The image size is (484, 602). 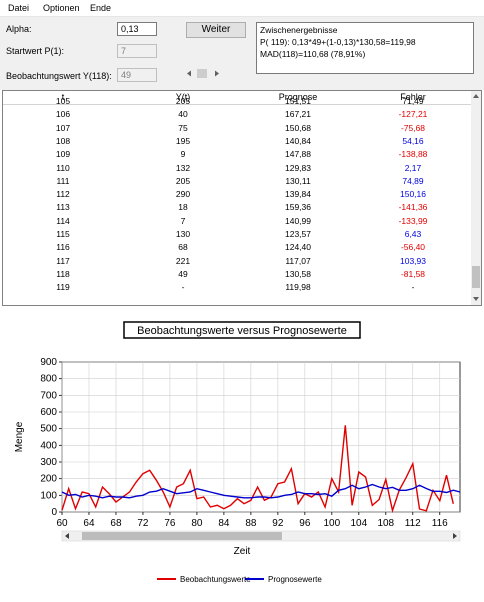 What do you see at coordinates (413, 168) in the screenshot?
I see `cell-fehler: 2,17` at bounding box center [413, 168].